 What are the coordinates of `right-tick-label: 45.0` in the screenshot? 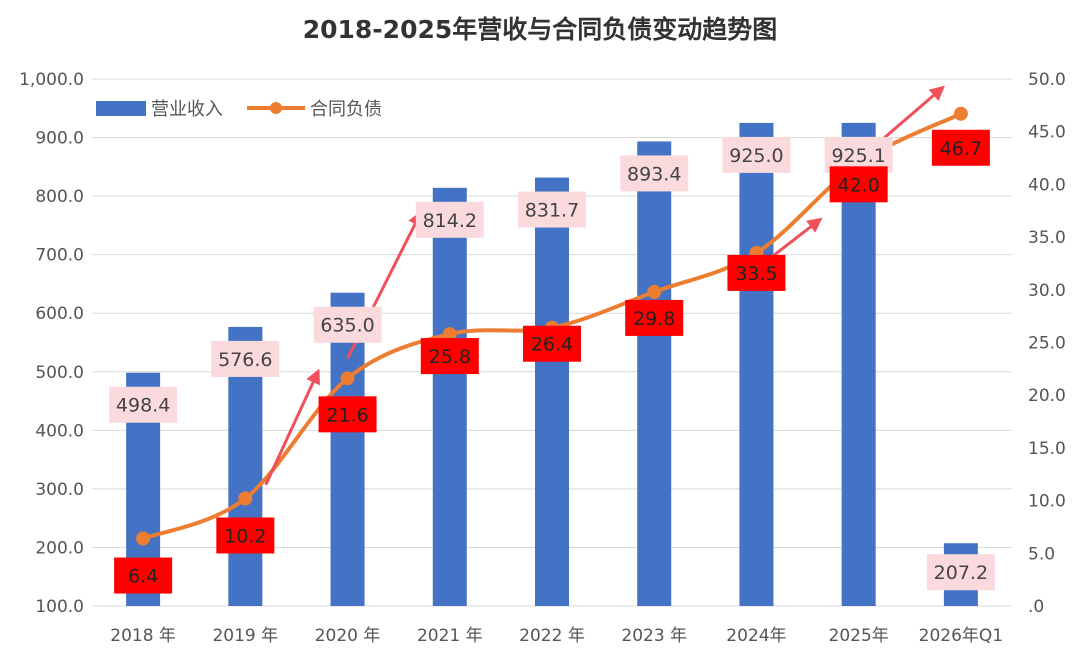 It's located at (1047, 133).